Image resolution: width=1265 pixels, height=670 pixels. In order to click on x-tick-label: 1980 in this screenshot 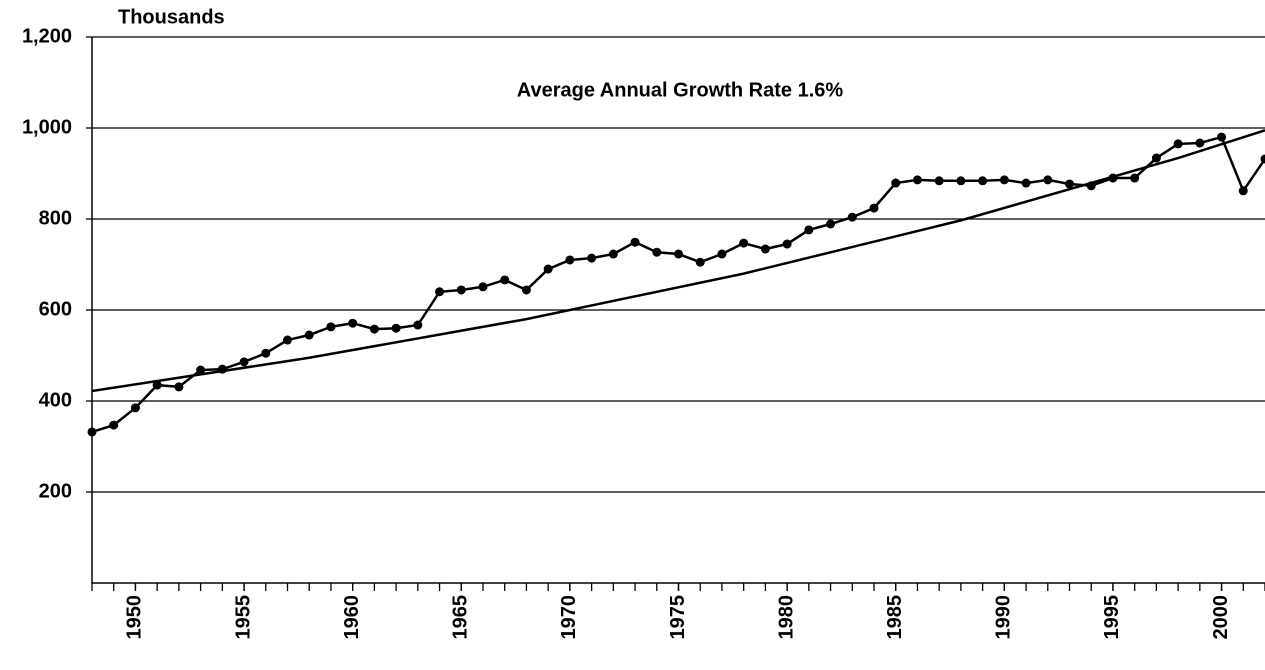, I will do `click(786, 617)`.